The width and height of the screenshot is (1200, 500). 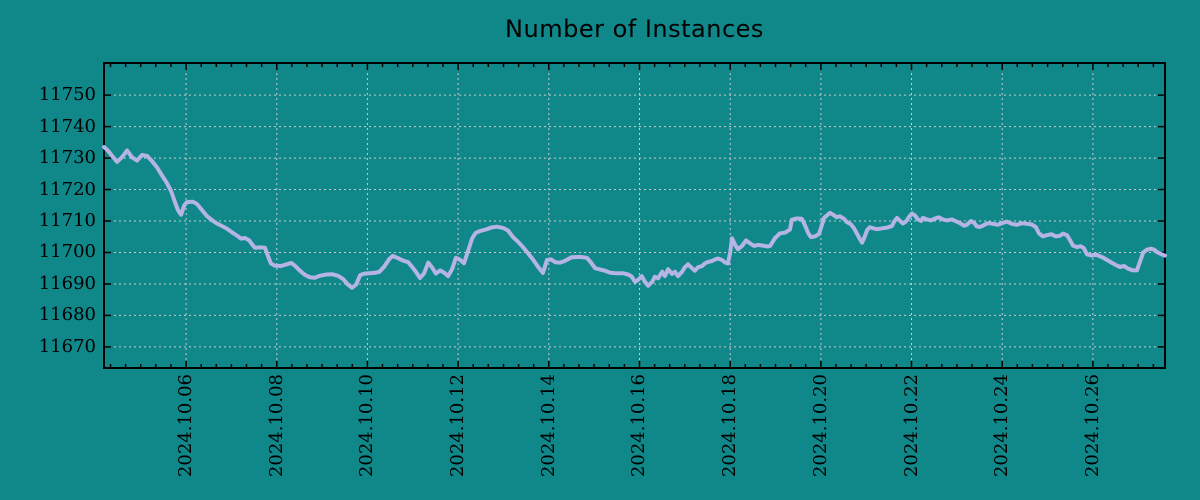 What do you see at coordinates (1092, 426) in the screenshot?
I see `x-axis-tick-label: 2024.10.26` at bounding box center [1092, 426].